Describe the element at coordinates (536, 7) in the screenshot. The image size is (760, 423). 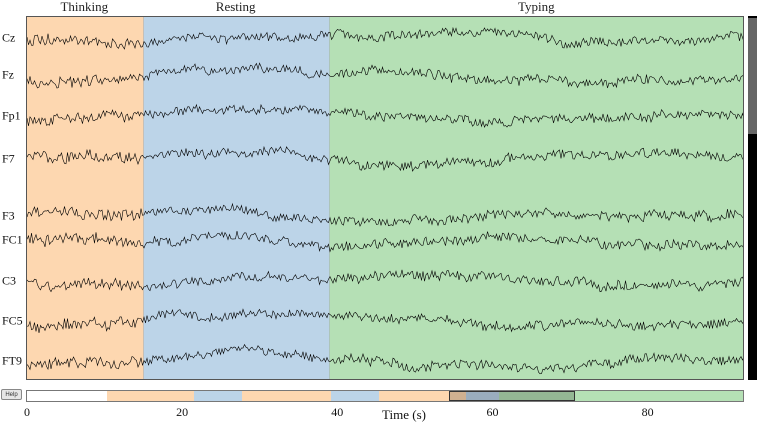
I see `annotation-label-typing: Typing` at that location.